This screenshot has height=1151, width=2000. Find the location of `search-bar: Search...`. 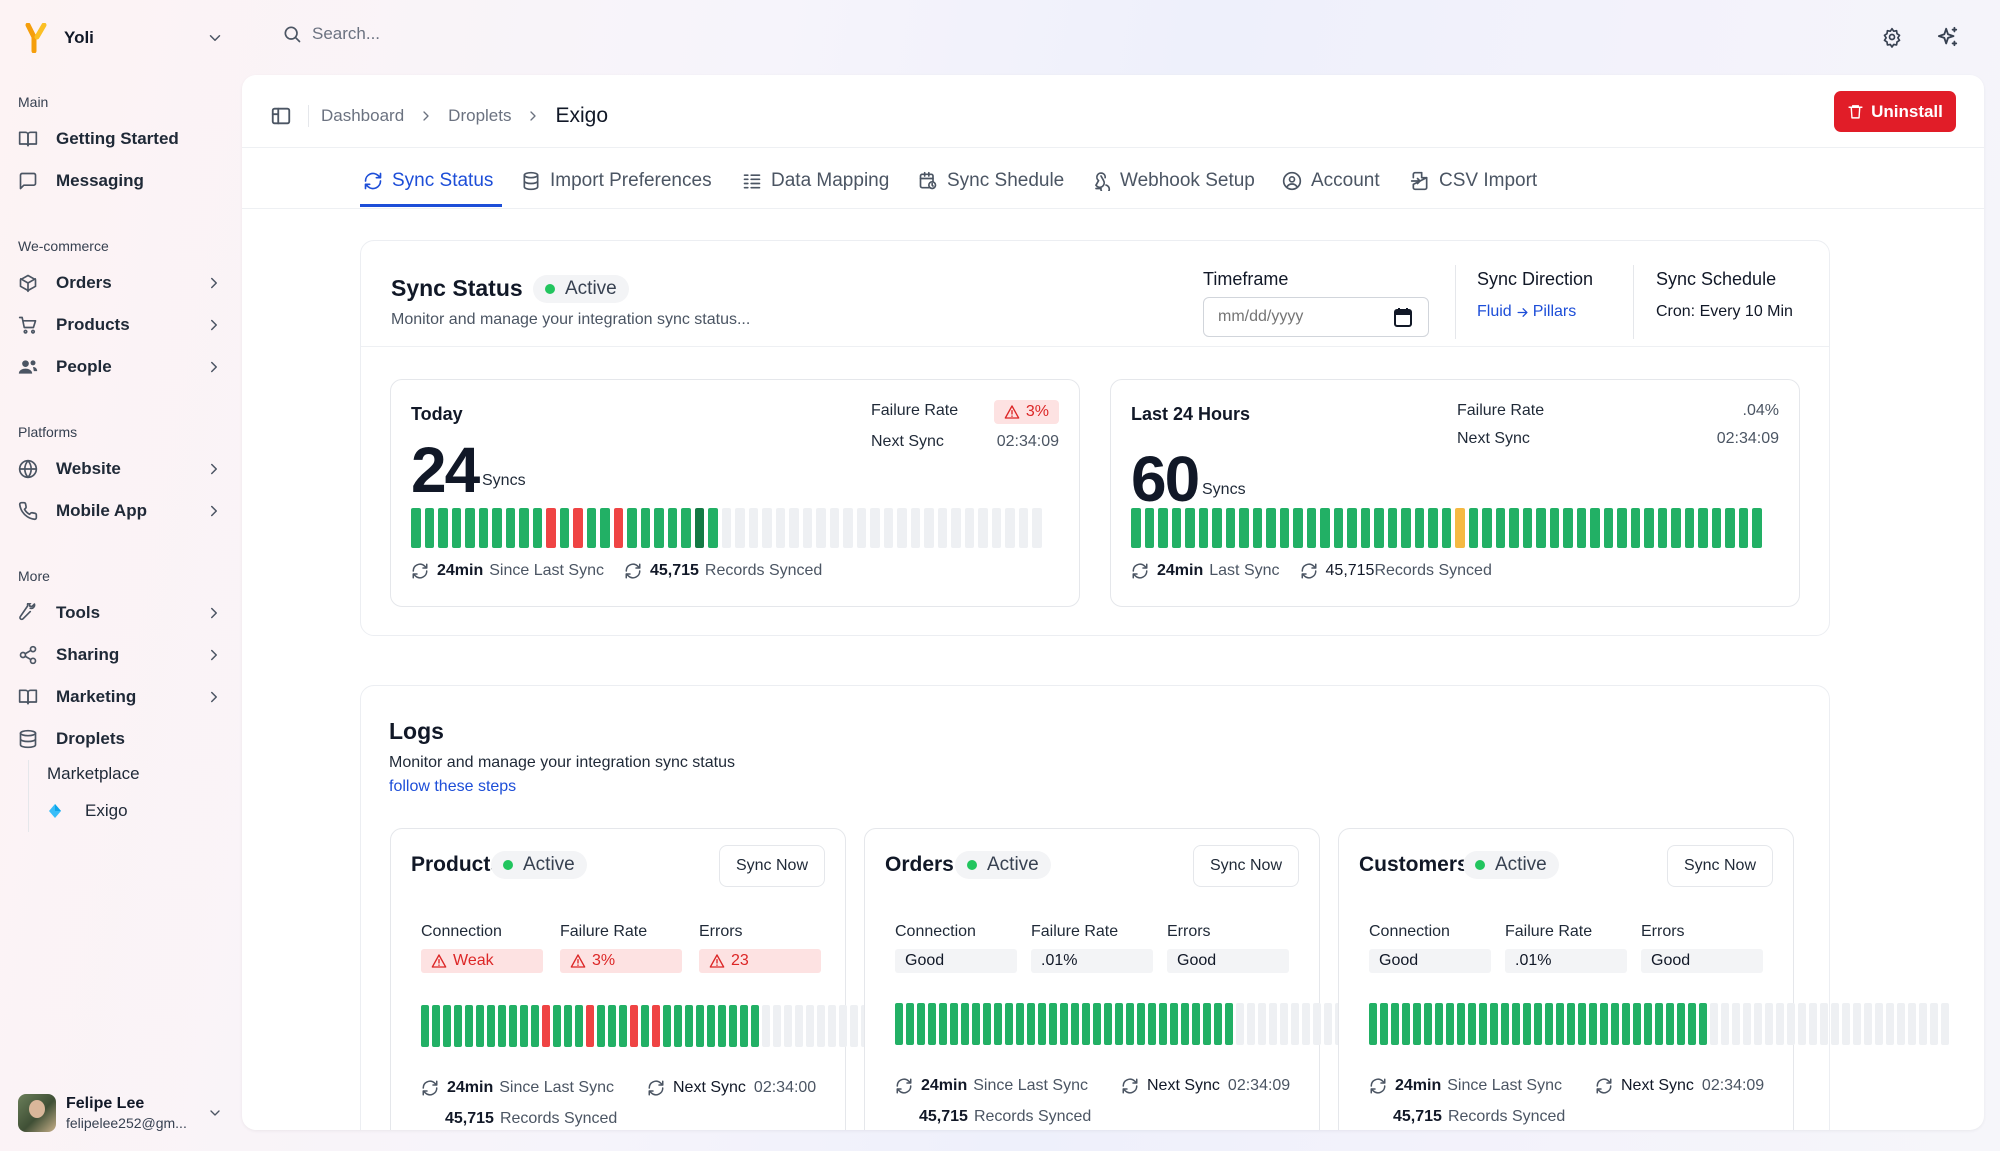

search-bar: Search... is located at coordinates (331, 34).